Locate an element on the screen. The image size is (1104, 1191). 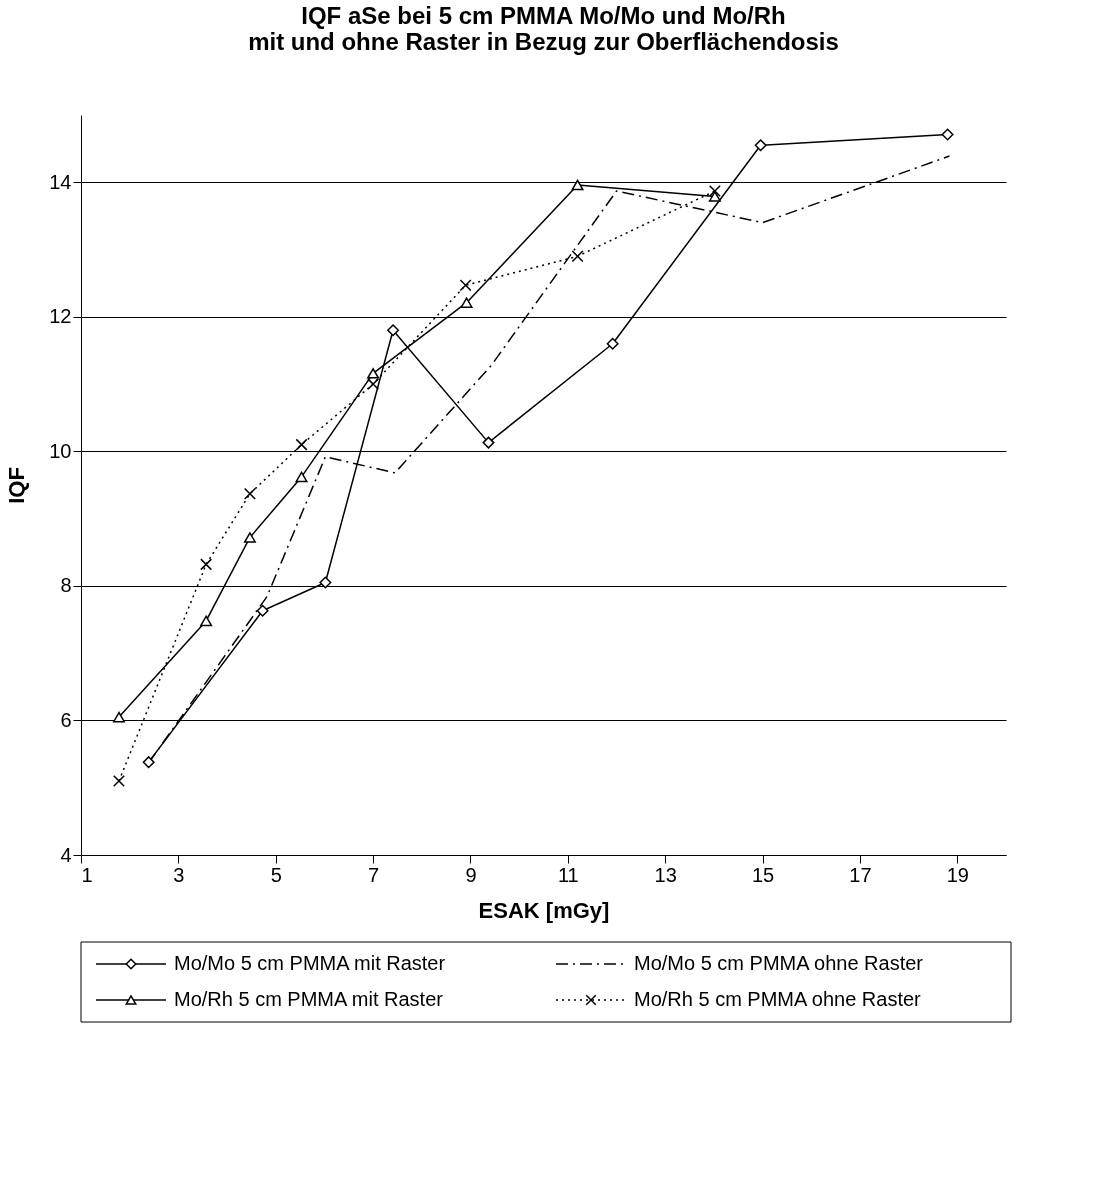
x-axis-title: ESAK [mGy] is located at coordinates (544, 910).